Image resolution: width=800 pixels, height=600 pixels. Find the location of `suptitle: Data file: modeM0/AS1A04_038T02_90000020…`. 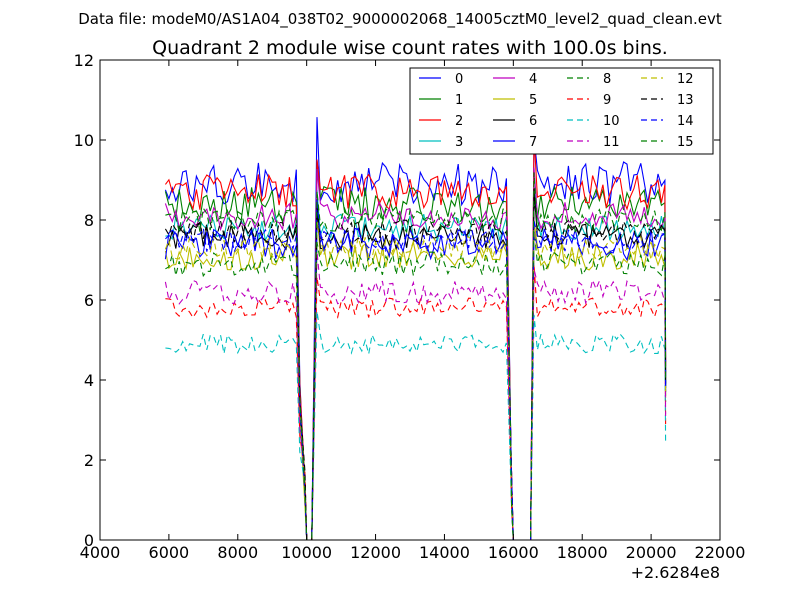

suptitle: Data file: modeM0/AS1A04_038T02_90000020… is located at coordinates (400, 19).